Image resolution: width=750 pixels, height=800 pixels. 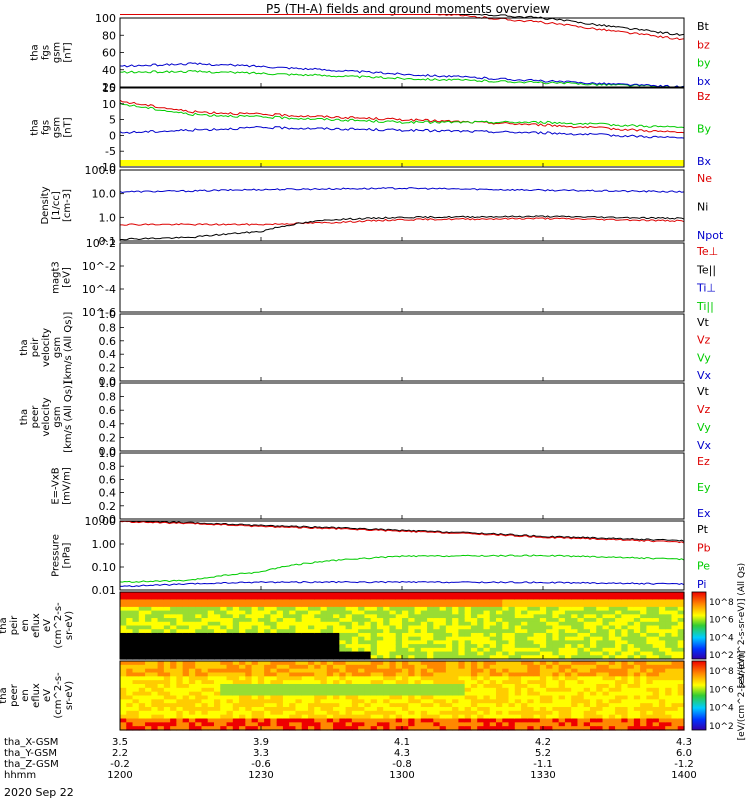 I want to click on y-tick-label: 0.8, so click(x=108, y=327).